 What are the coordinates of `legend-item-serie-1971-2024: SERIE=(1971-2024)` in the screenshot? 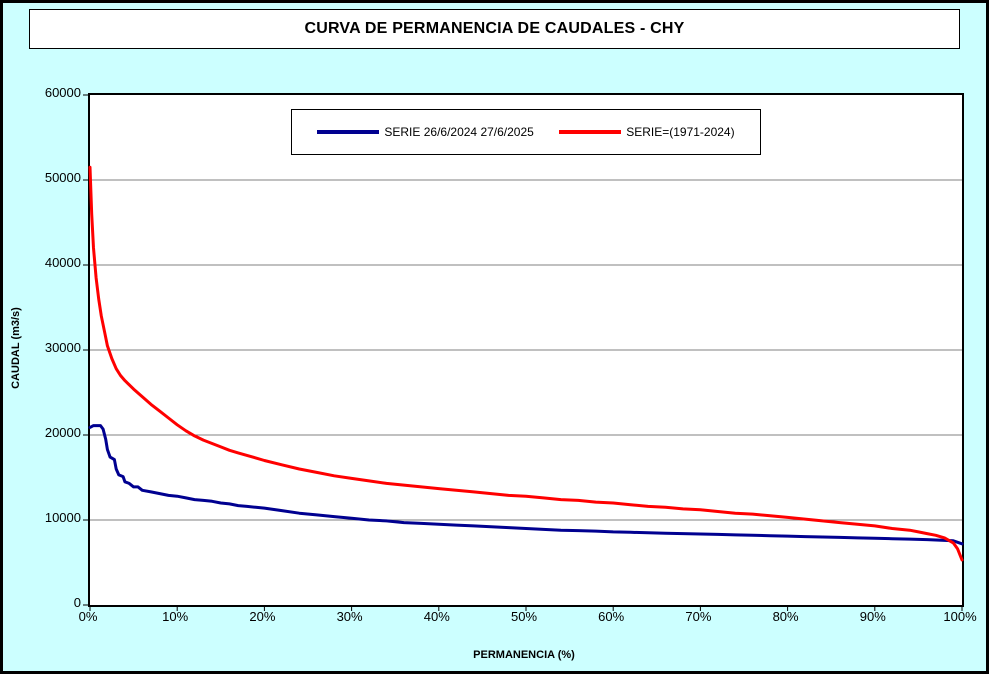 It's located at (647, 132).